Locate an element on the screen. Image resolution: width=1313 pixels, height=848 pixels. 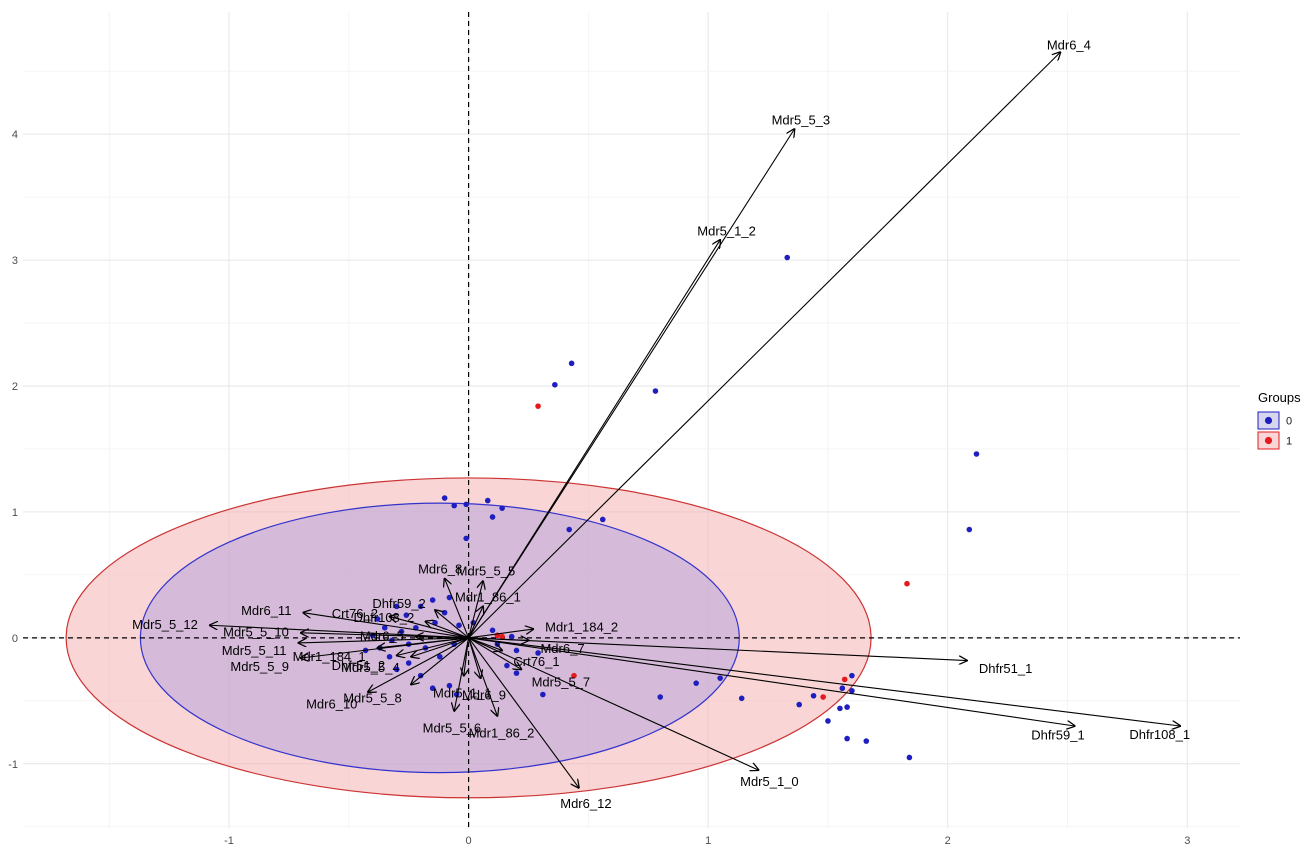
loading-label: Mdr5_5_12 is located at coordinates (165, 624).